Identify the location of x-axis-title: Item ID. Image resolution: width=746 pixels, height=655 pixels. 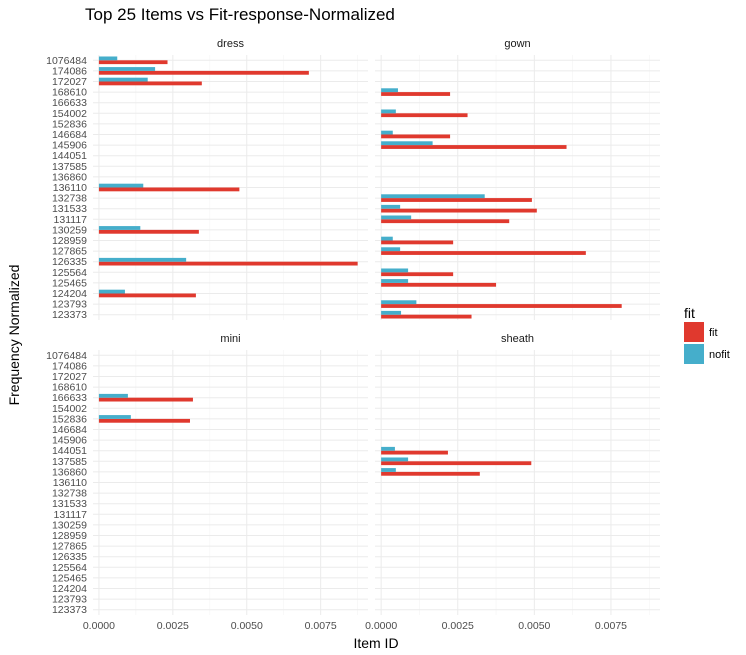
(375, 643).